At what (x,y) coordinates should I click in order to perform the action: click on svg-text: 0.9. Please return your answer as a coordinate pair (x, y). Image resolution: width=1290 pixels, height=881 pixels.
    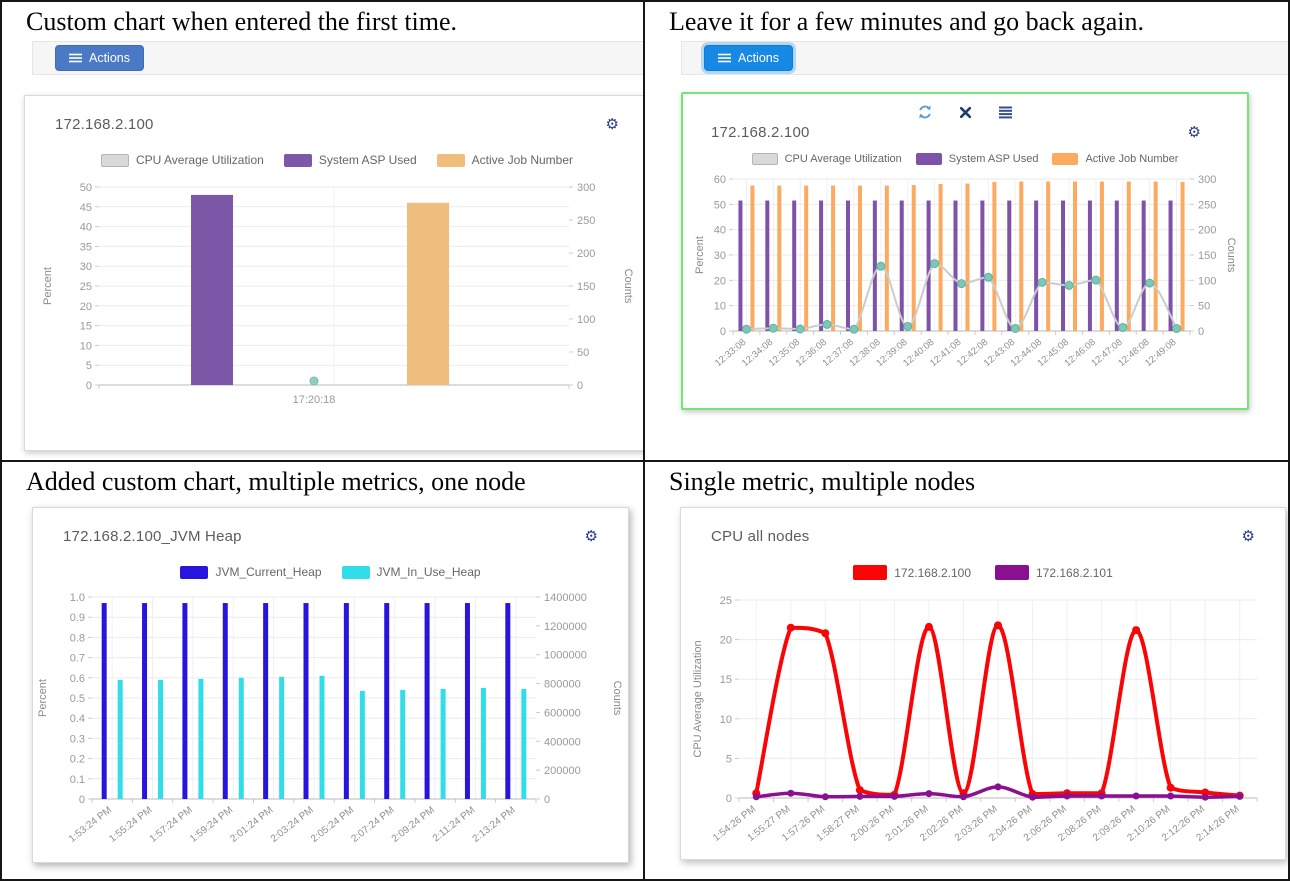
    Looking at the image, I should click on (76, 618).